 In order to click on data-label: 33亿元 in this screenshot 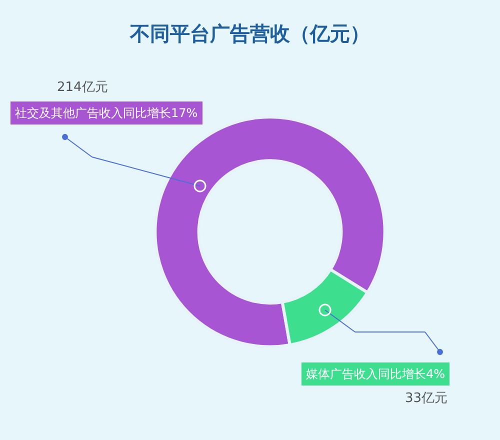, I will do `click(426, 398)`.